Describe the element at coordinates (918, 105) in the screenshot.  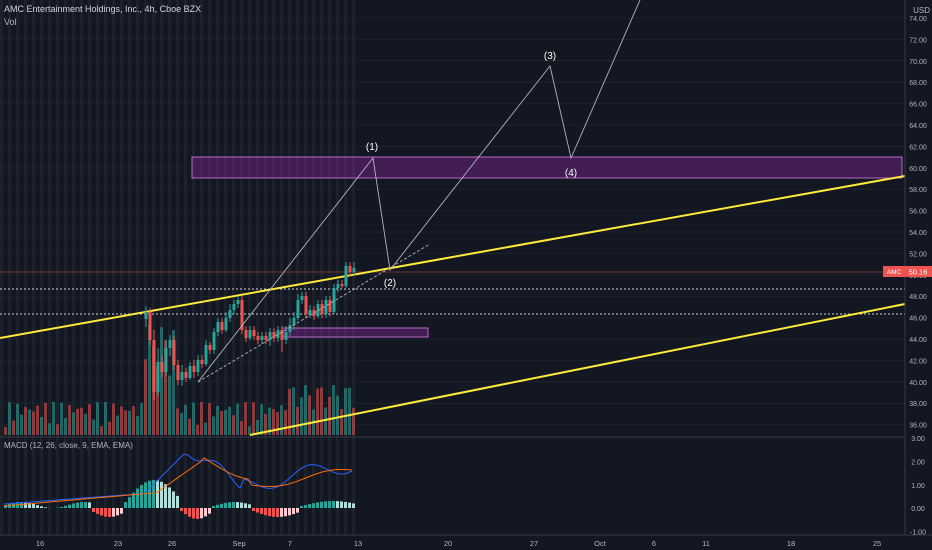
I see `price-tick: 66.00` at that location.